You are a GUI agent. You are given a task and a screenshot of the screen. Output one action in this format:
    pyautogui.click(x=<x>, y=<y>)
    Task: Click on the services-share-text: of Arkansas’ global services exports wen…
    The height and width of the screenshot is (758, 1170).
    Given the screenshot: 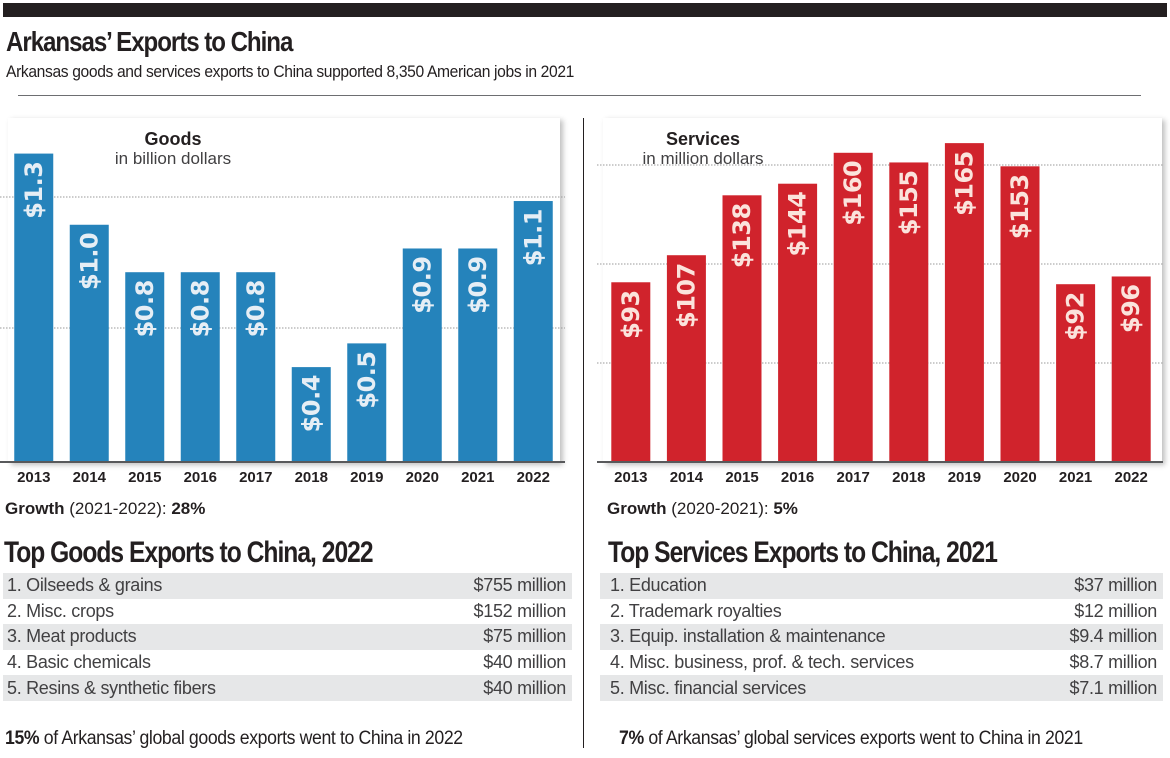 What is the action you would take?
    pyautogui.click(x=863, y=738)
    